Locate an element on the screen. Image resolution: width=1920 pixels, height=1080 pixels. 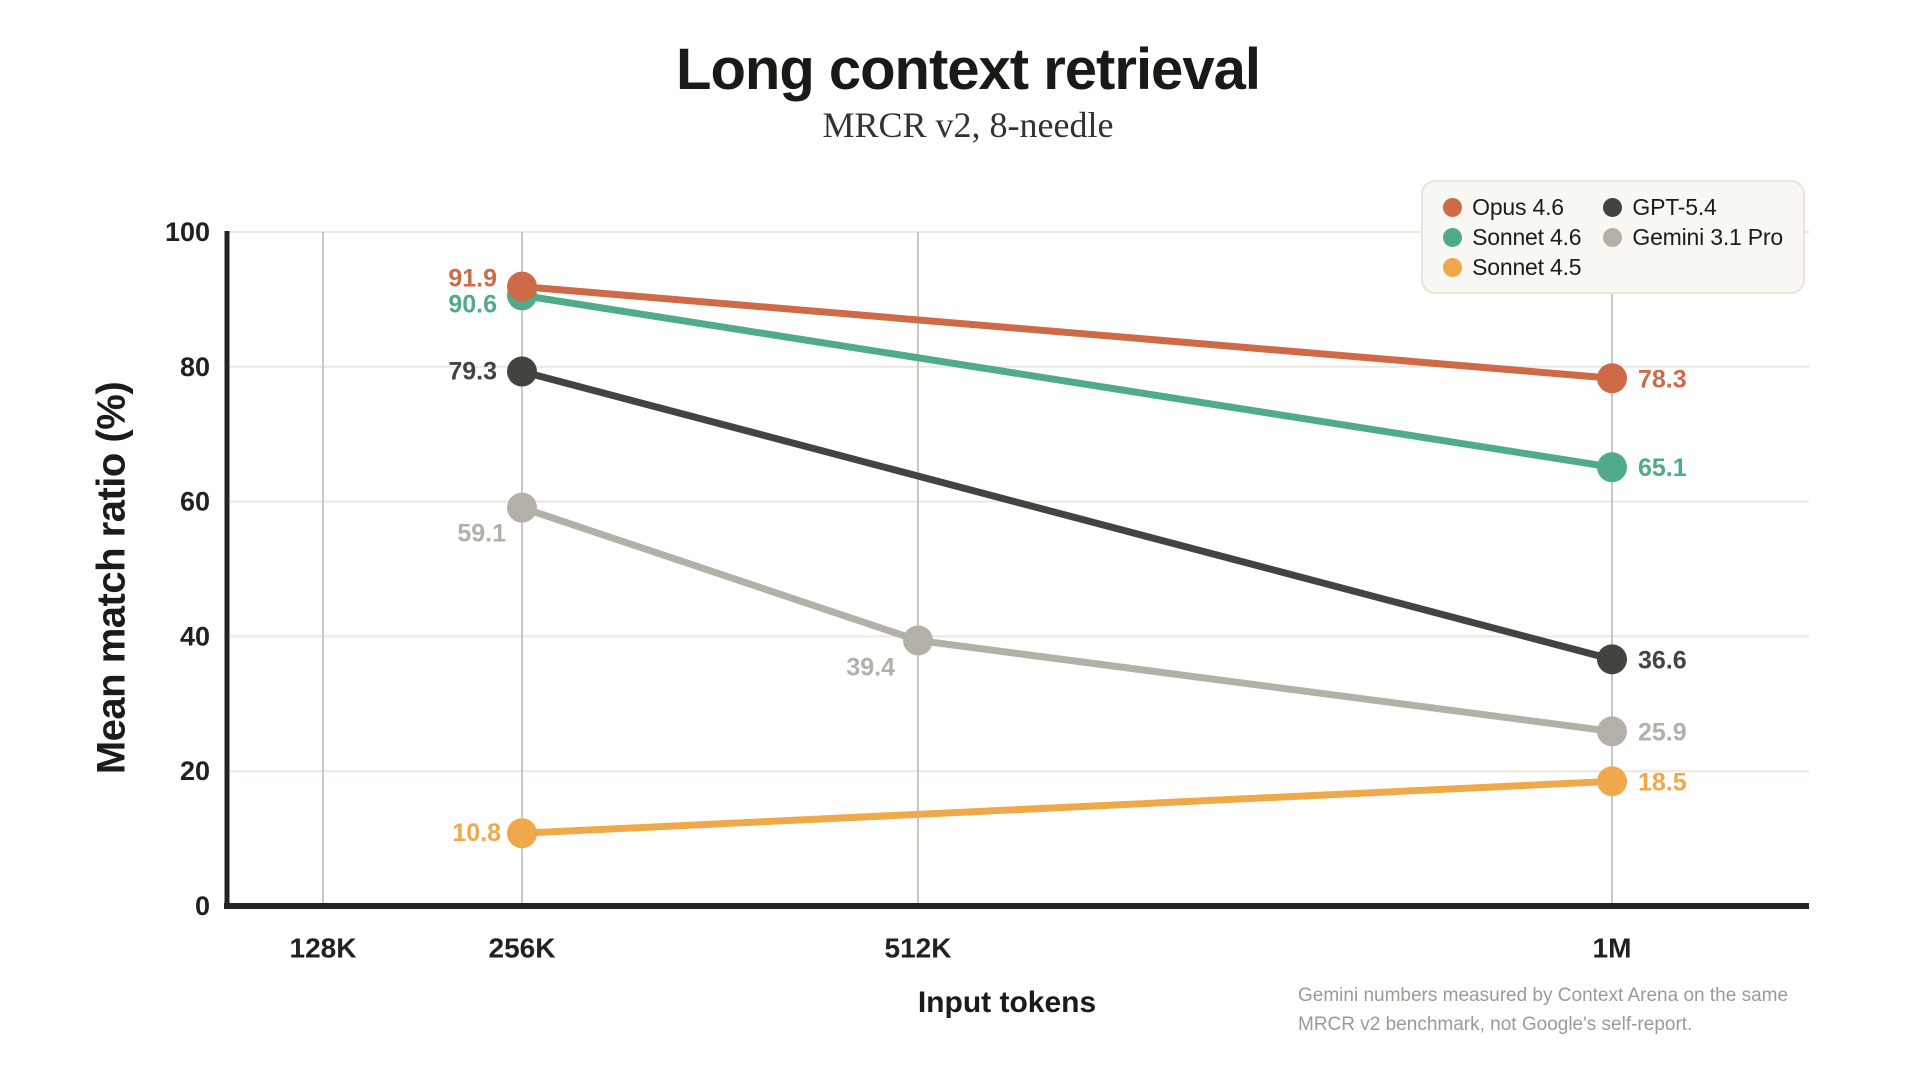
chart-title: Long context retrieval is located at coordinates (968, 69).